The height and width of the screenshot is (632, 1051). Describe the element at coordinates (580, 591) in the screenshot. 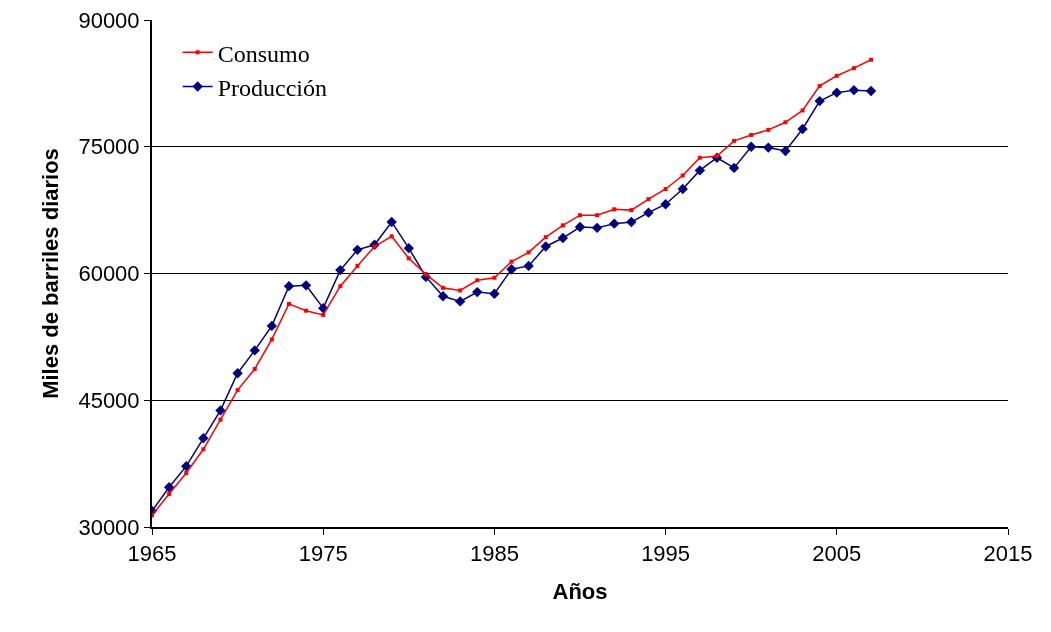

I see `x-axis-title: Años` at that location.